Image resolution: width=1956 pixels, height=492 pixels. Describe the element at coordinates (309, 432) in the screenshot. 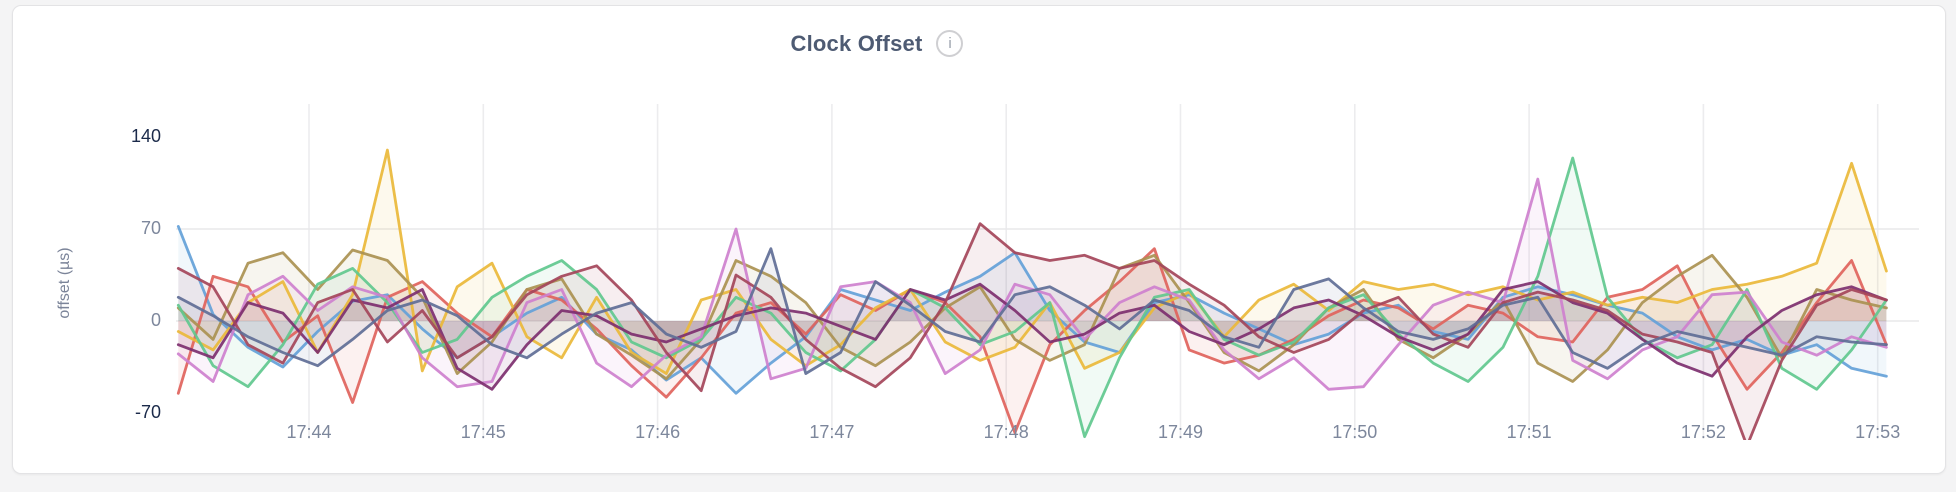

I see `x-tick-17-44: 17:44` at that location.